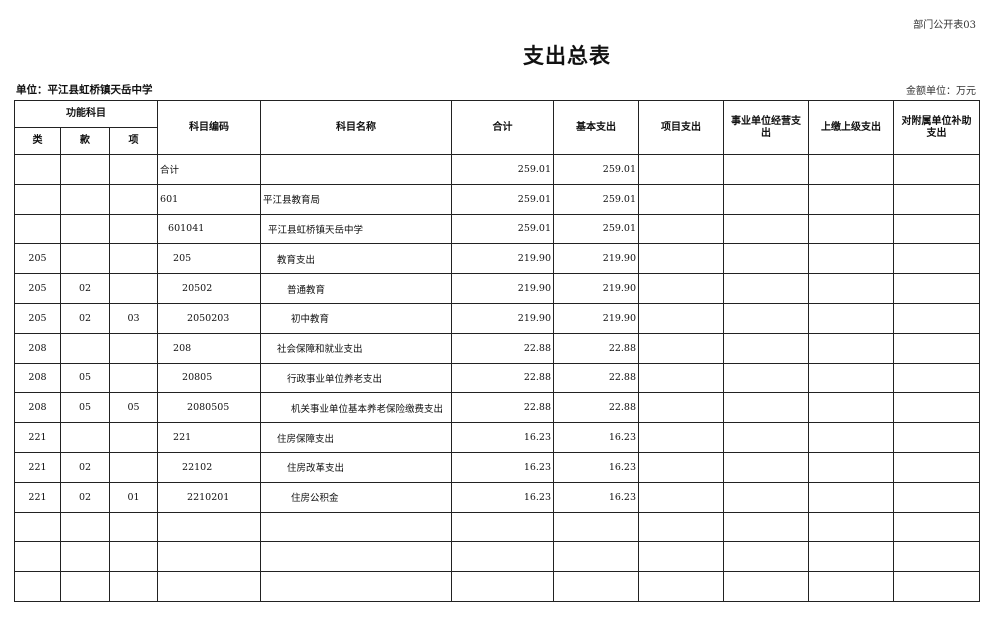  What do you see at coordinates (356, 199) in the screenshot?
I see `cell-name: 平江县教育局` at bounding box center [356, 199].